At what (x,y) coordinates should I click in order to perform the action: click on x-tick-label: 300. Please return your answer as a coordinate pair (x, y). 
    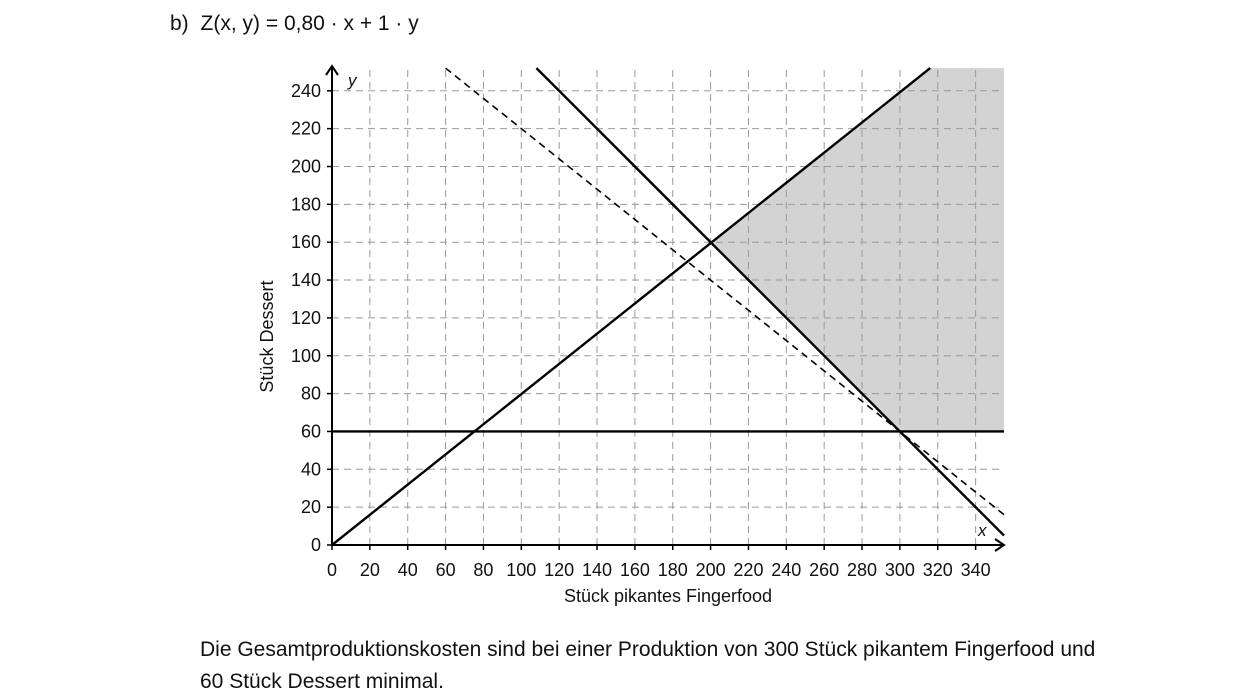
    Looking at the image, I should click on (900, 570).